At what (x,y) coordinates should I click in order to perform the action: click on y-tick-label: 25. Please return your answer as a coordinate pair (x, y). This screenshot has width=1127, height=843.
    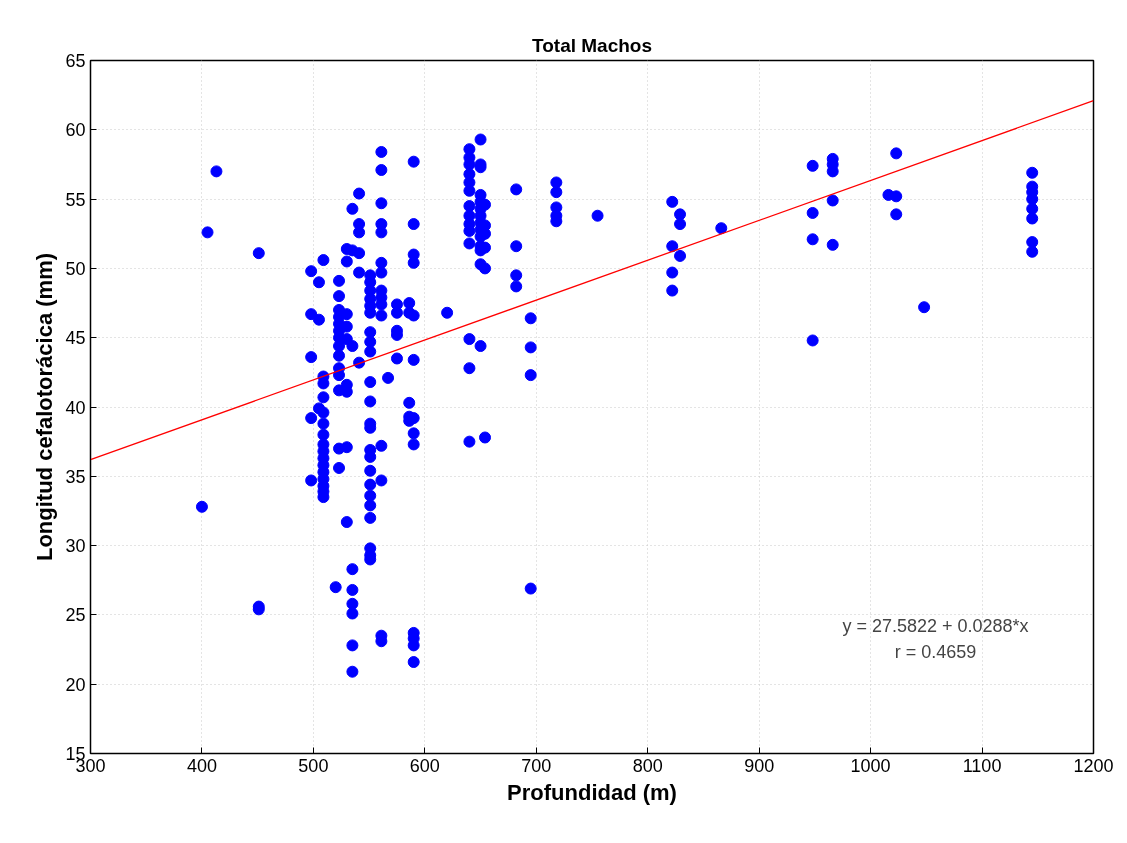
    Looking at the image, I should click on (75, 615).